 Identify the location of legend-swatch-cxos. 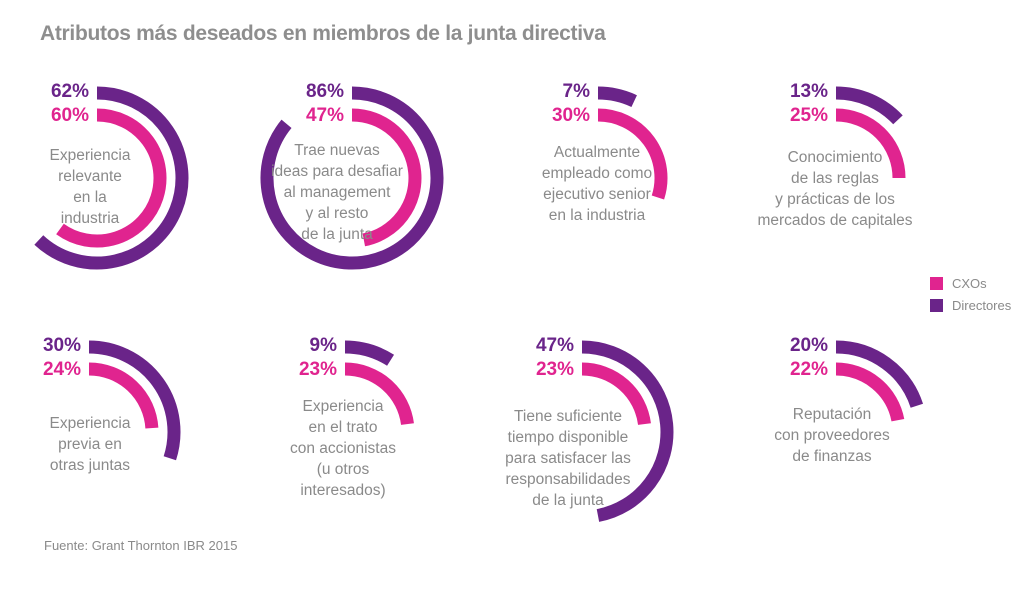
(936, 283).